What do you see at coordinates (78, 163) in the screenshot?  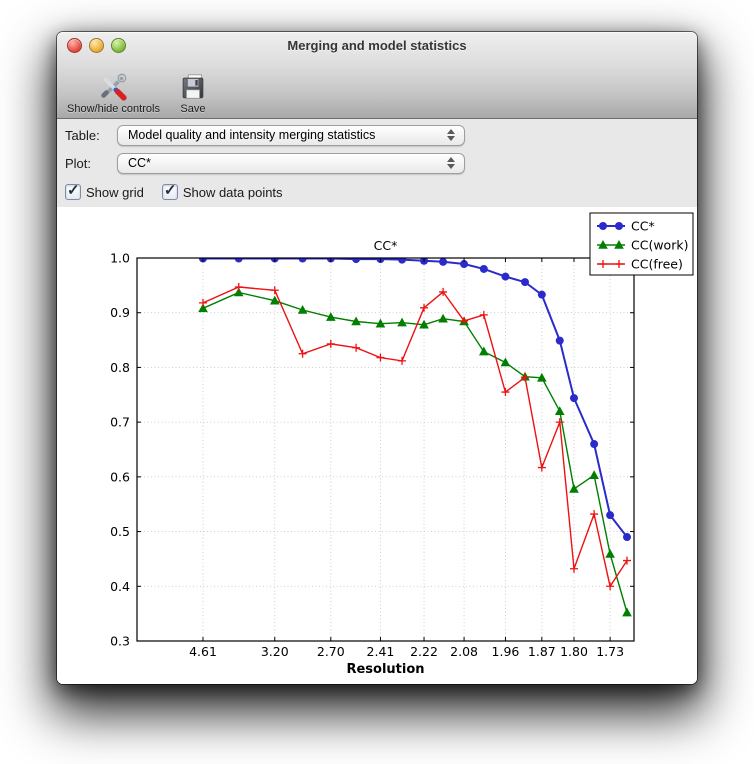 I see `plot-label: Plot:` at bounding box center [78, 163].